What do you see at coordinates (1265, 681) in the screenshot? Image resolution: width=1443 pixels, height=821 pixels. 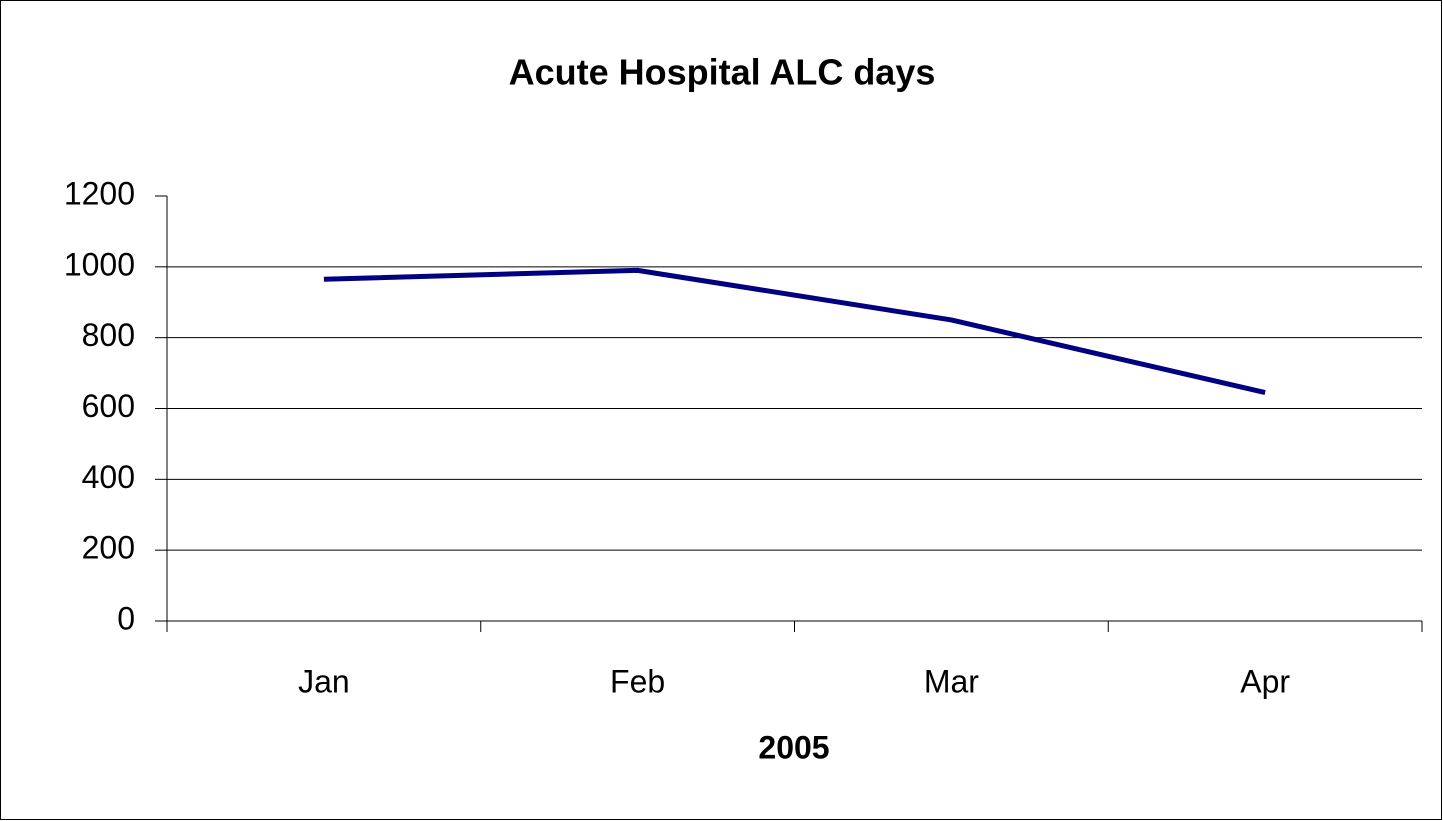 I see `x-tick-label: Apr` at bounding box center [1265, 681].